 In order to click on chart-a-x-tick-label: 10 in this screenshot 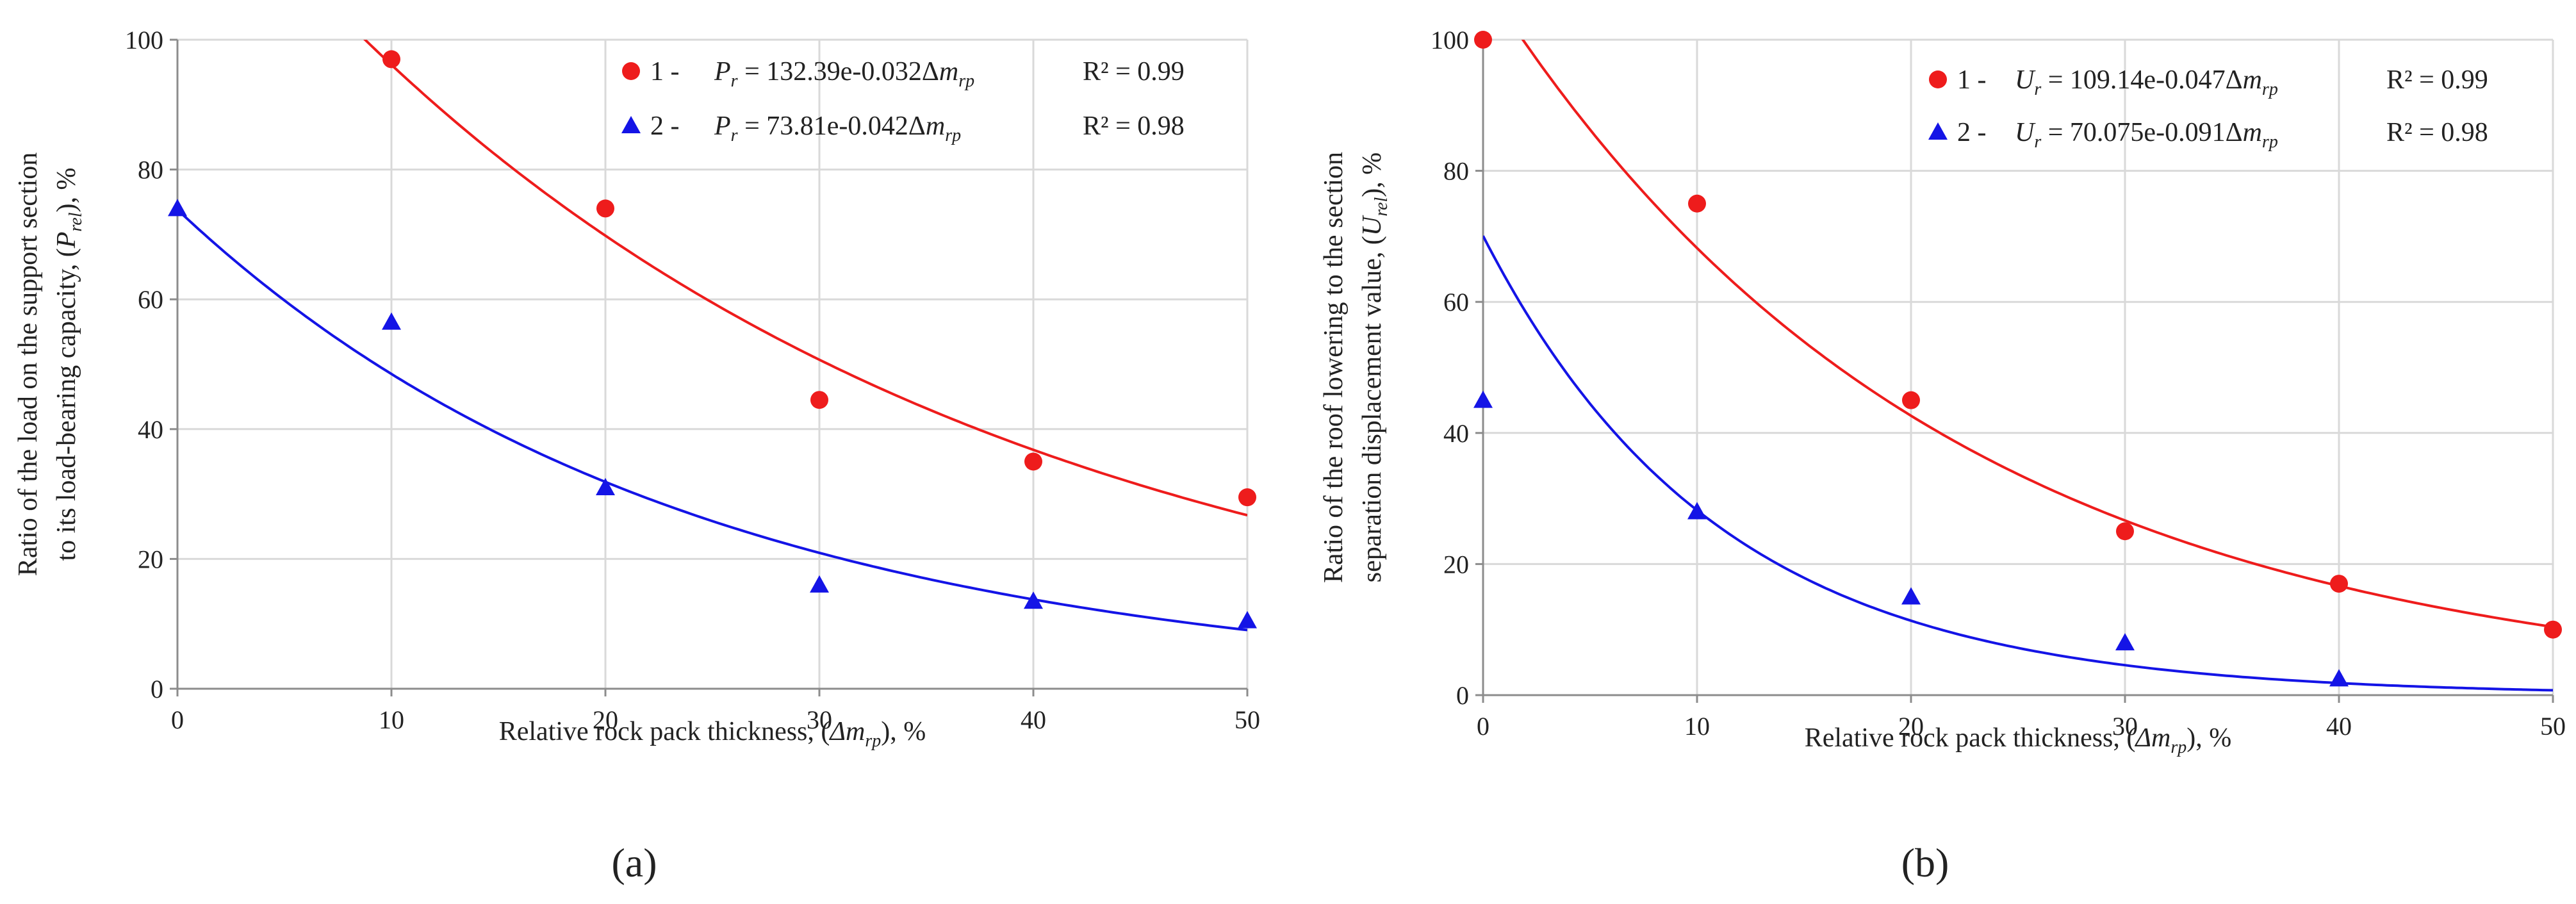, I will do `click(392, 720)`.